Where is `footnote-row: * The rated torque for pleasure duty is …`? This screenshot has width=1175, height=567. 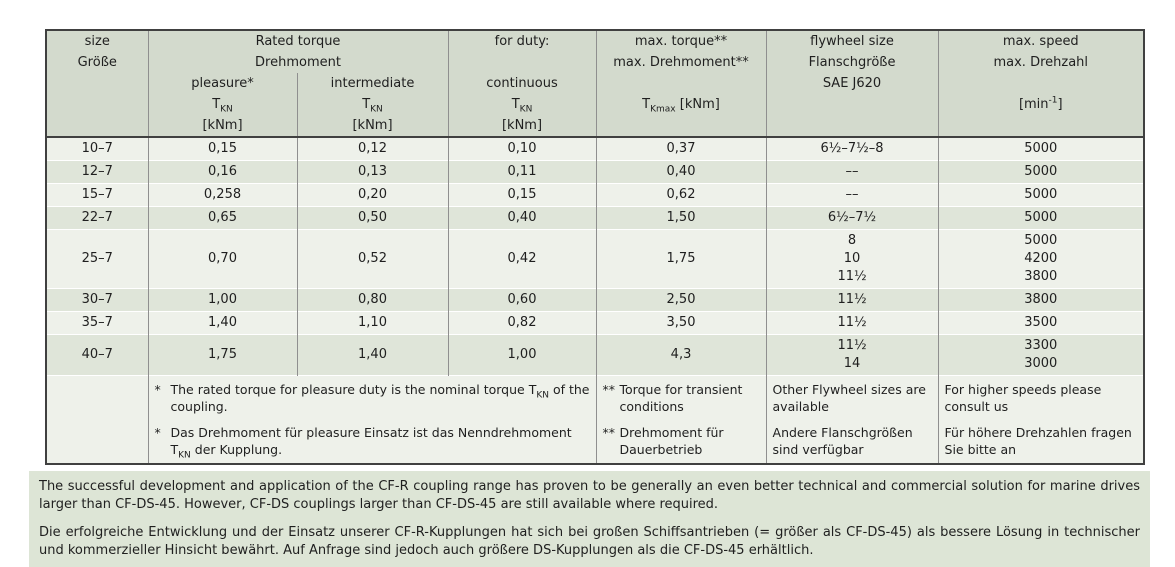 footnote-row: * The rated torque for pleasure duty is … is located at coordinates (595, 419).